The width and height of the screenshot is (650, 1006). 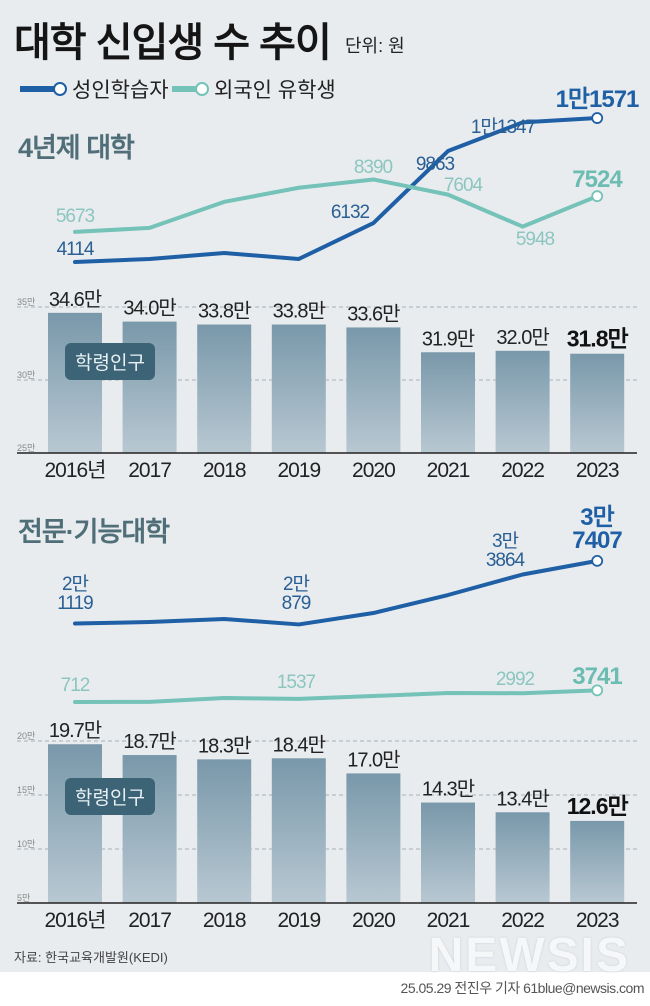 I want to click on section-title-4year: 4년제 대학, so click(x=76, y=148).